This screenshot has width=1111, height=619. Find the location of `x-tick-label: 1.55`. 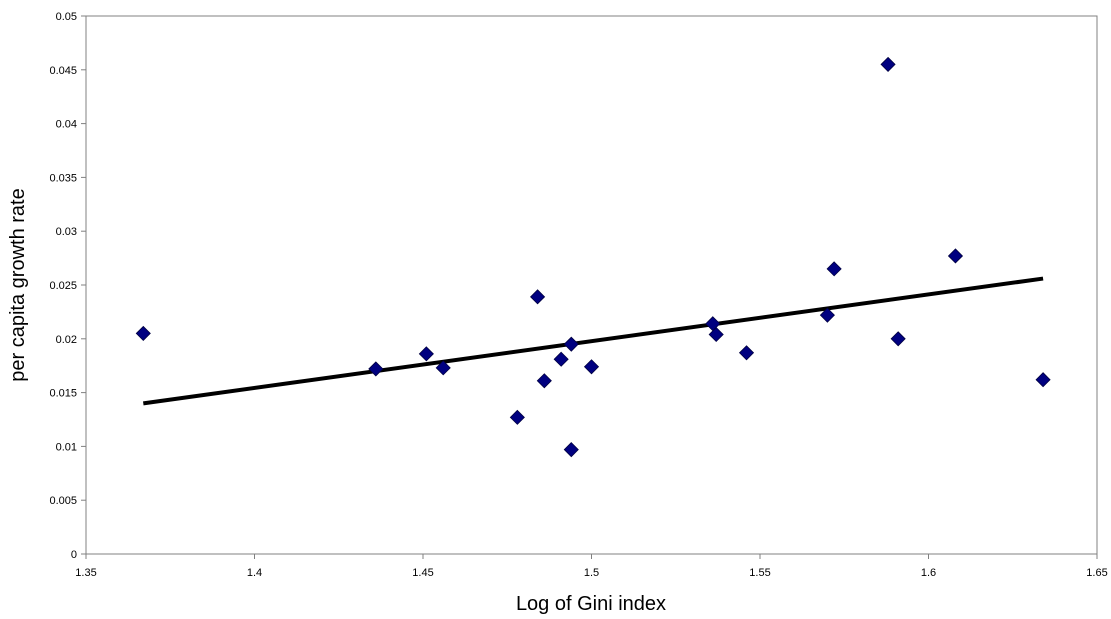

x-tick-label: 1.55 is located at coordinates (759, 573).